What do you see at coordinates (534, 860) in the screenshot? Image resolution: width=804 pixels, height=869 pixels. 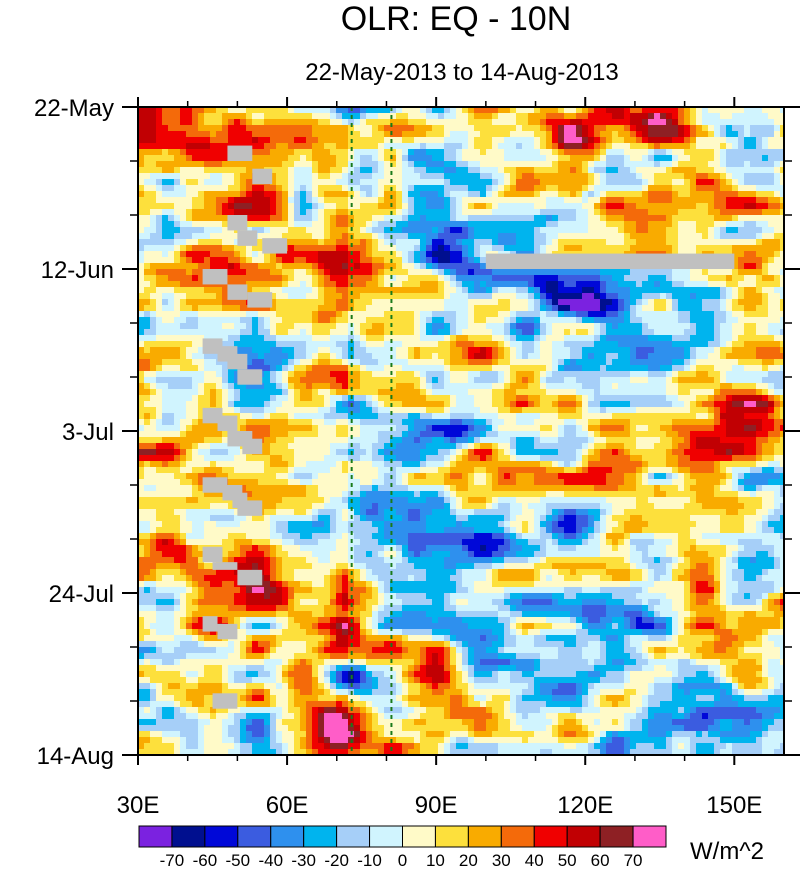 I see `colorbar-label: 40` at bounding box center [534, 860].